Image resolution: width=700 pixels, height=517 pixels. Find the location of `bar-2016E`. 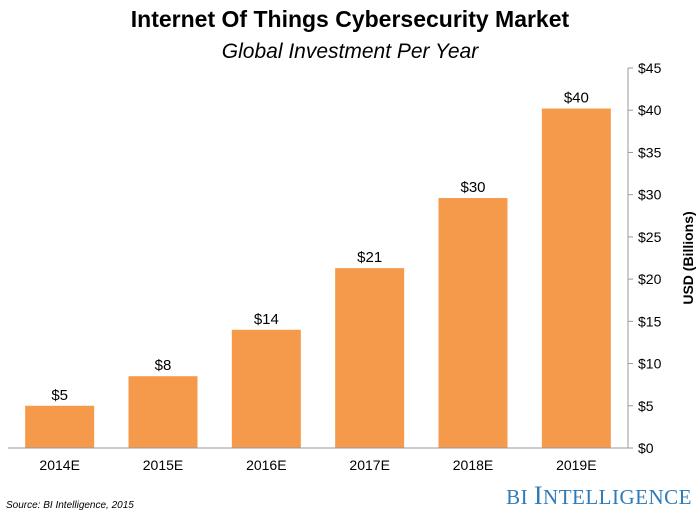

bar-2016E is located at coordinates (266, 388).